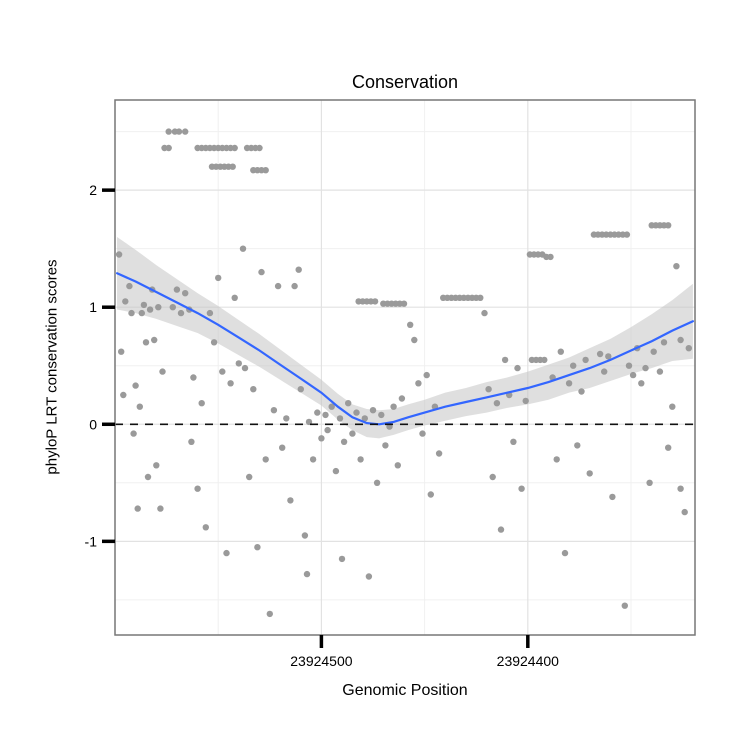 This screenshot has height=750, width=750. I want to click on x-tick-label: 23924500, so click(321, 661).